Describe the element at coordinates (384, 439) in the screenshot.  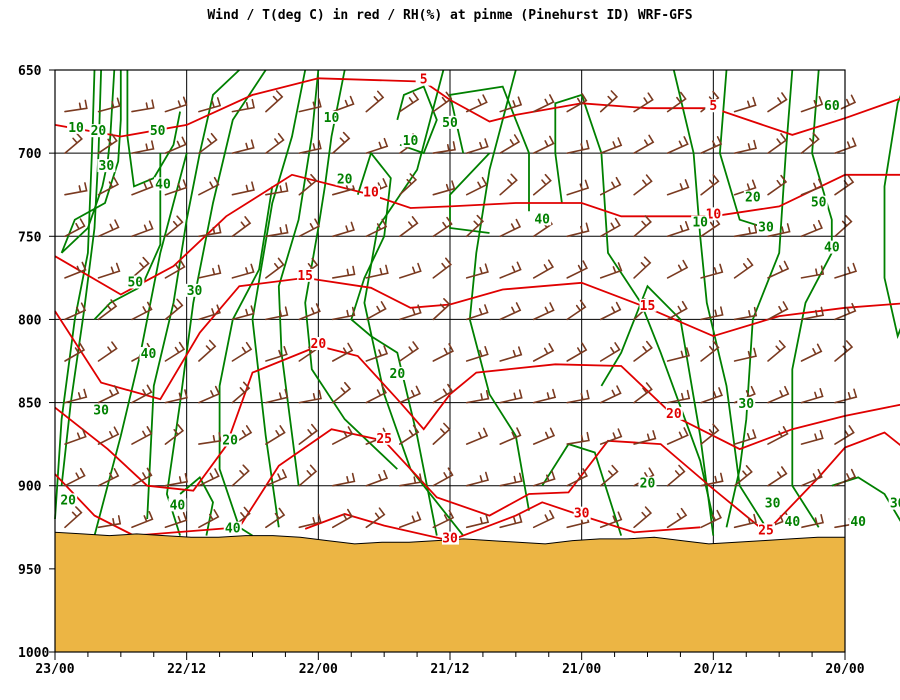
I see `isotherm-label: 25` at that location.